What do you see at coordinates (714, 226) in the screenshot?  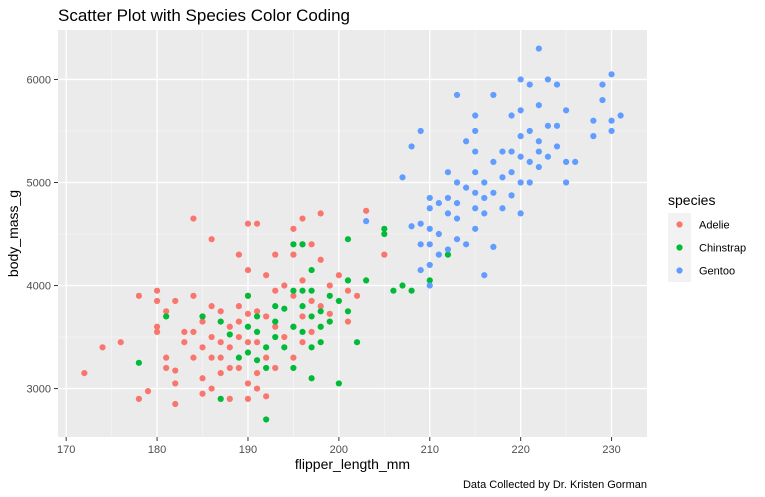 I see `legend-label-adelie: Adelie` at bounding box center [714, 226].